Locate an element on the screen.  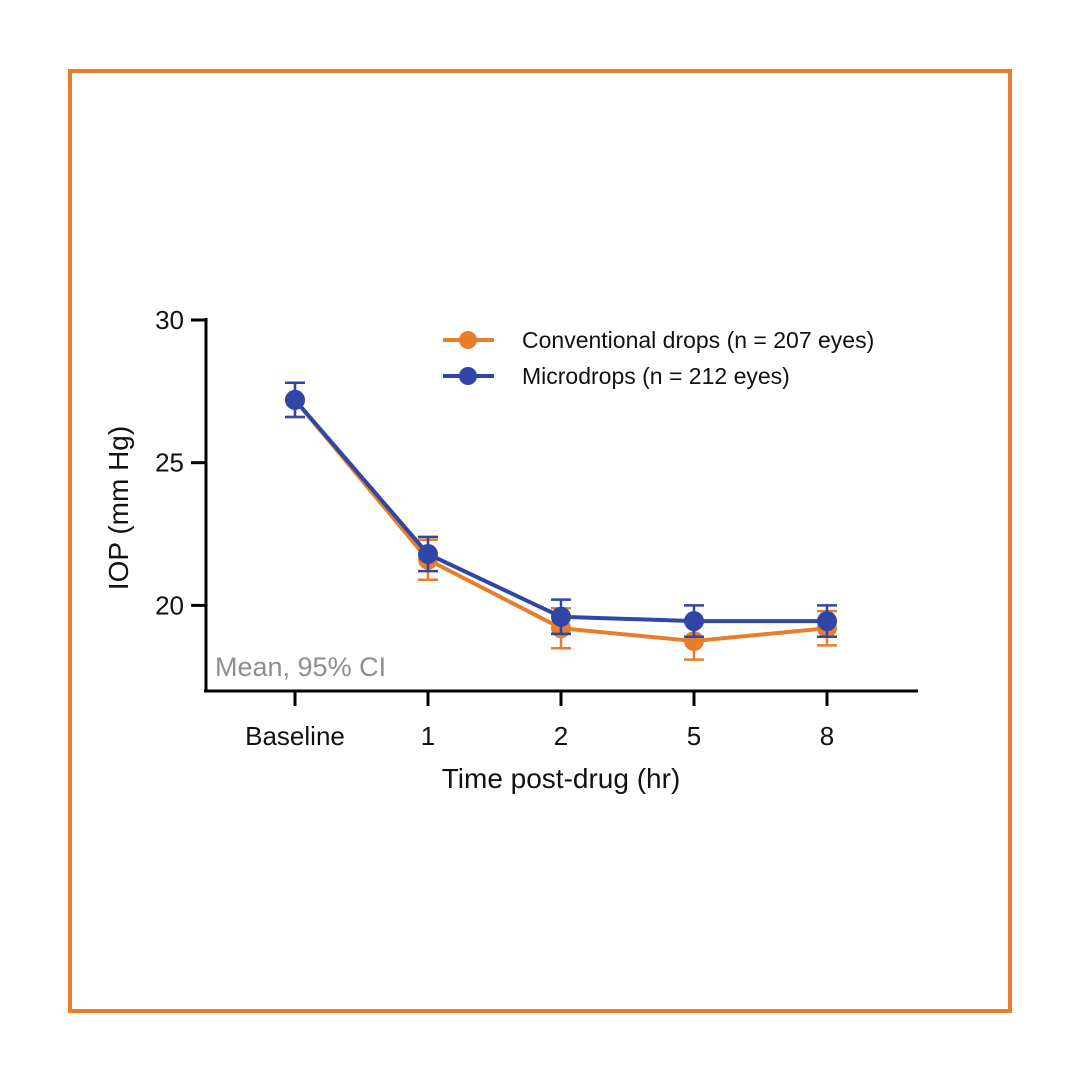
x-tick-label: 8 is located at coordinates (827, 736).